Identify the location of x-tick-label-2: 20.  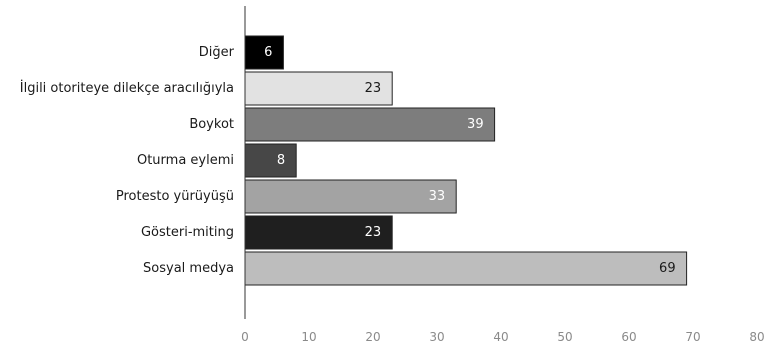
(372, 337).